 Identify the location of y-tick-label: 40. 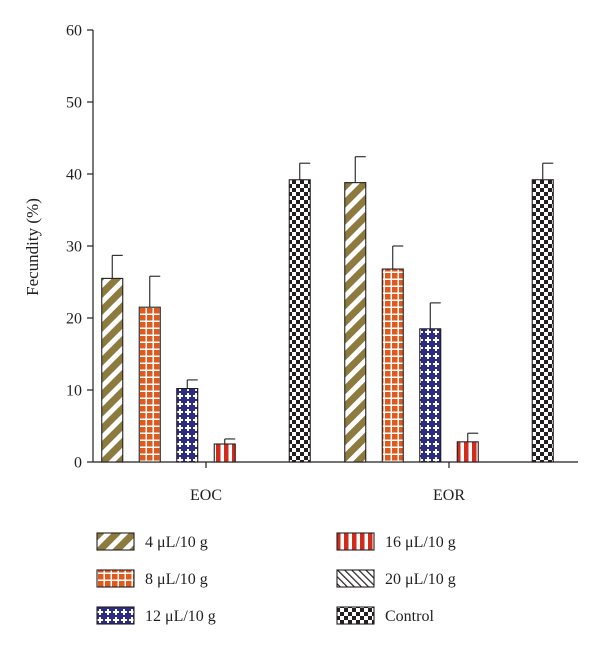
(74, 175).